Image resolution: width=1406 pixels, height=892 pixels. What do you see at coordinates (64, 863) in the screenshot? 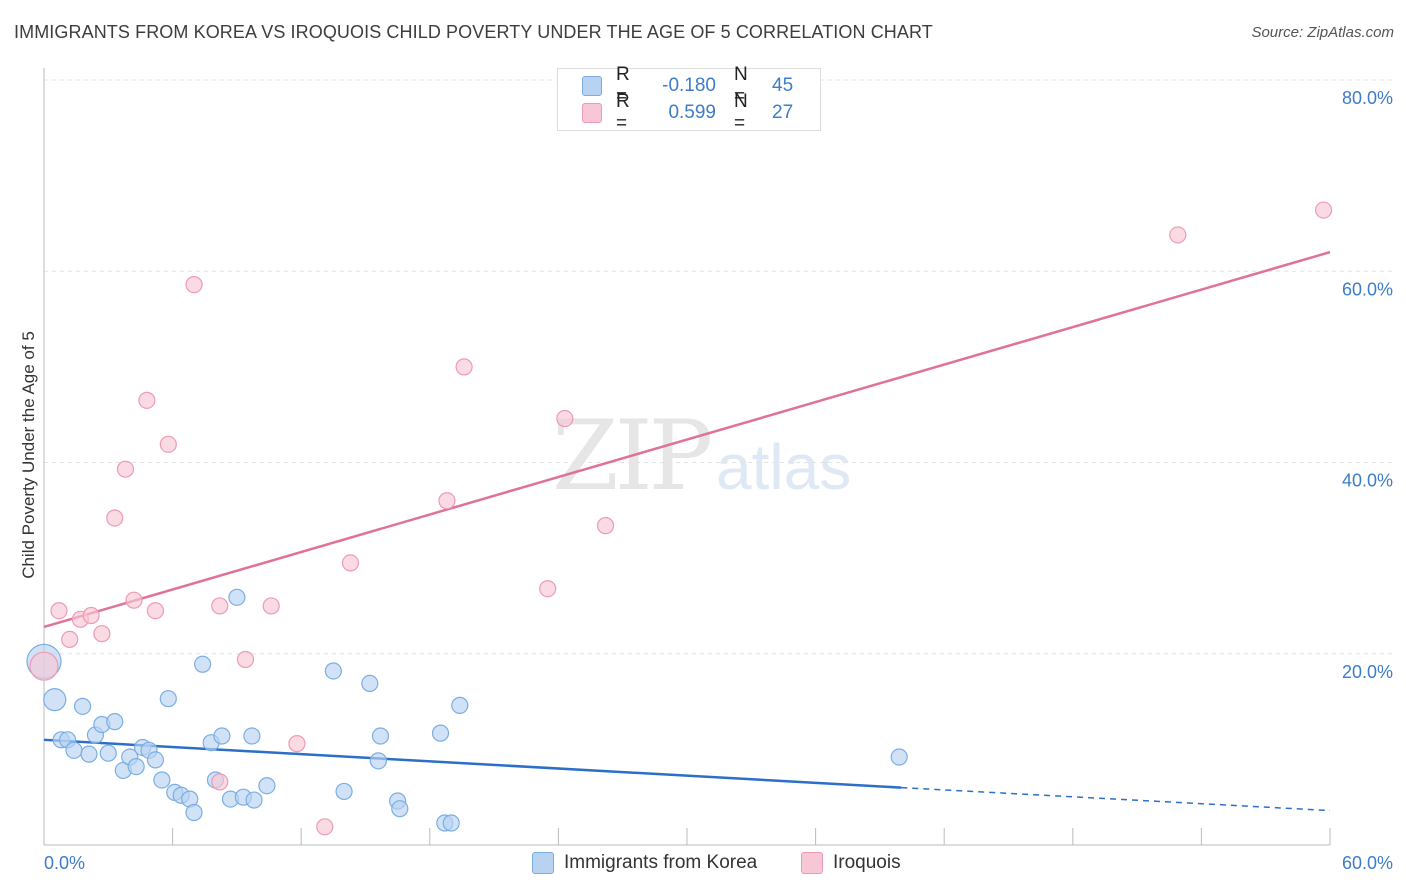
I see `x-tick-label: 0.0%` at bounding box center [64, 863].